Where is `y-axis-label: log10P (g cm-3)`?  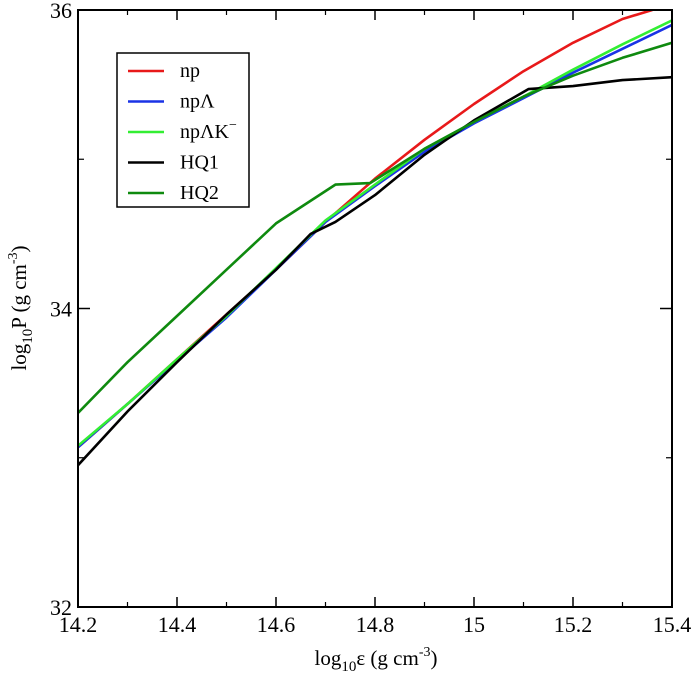
y-axis-label: log10P (g cm-3) is located at coordinates (21, 307).